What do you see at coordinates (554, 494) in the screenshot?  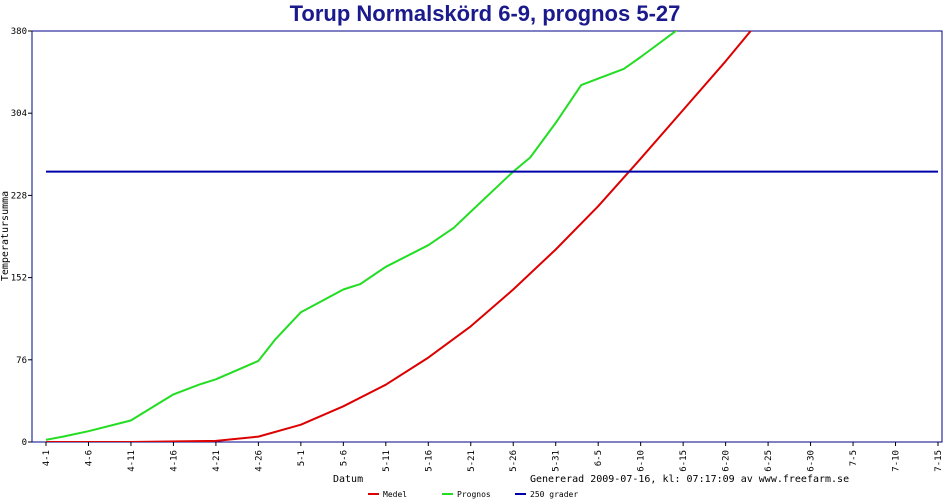 I see `legend-label-3: 250 grader` at bounding box center [554, 494].